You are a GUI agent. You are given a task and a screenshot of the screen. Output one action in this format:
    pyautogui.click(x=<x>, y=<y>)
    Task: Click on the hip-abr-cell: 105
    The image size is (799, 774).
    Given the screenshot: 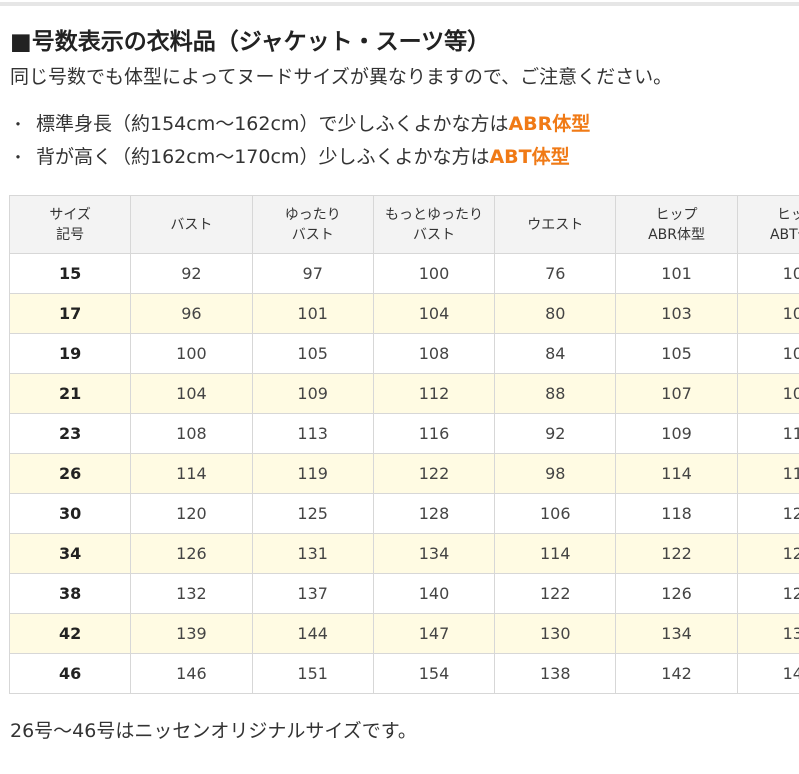 What is the action you would take?
    pyautogui.click(x=676, y=353)
    